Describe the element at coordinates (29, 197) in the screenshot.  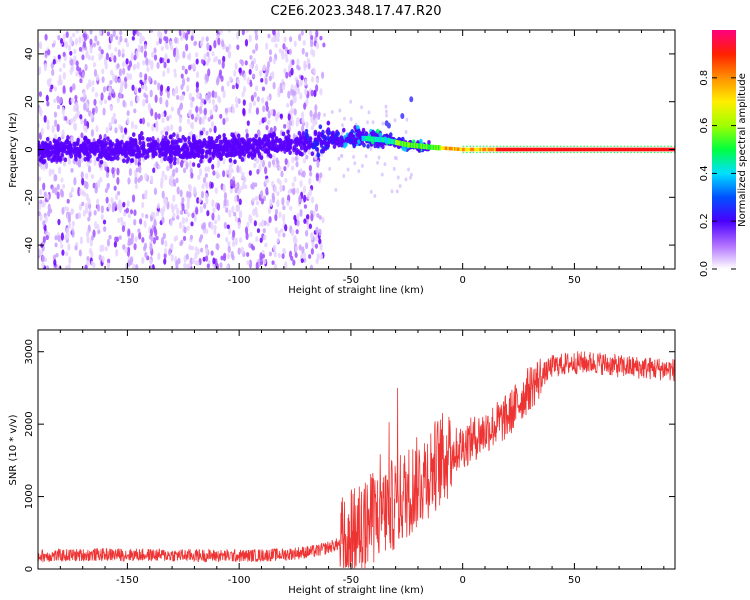
I see `y-tick-label: -20` at that location.